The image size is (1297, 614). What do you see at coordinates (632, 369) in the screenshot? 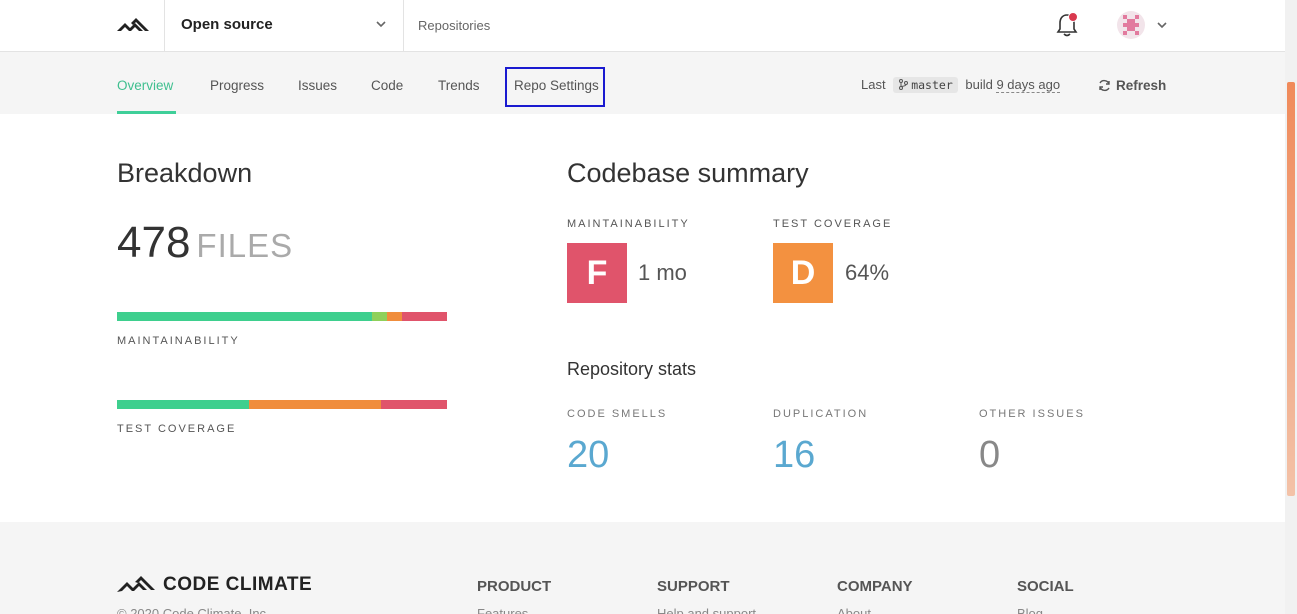
I see `repository-stats-heading: Repository stats` at bounding box center [632, 369].